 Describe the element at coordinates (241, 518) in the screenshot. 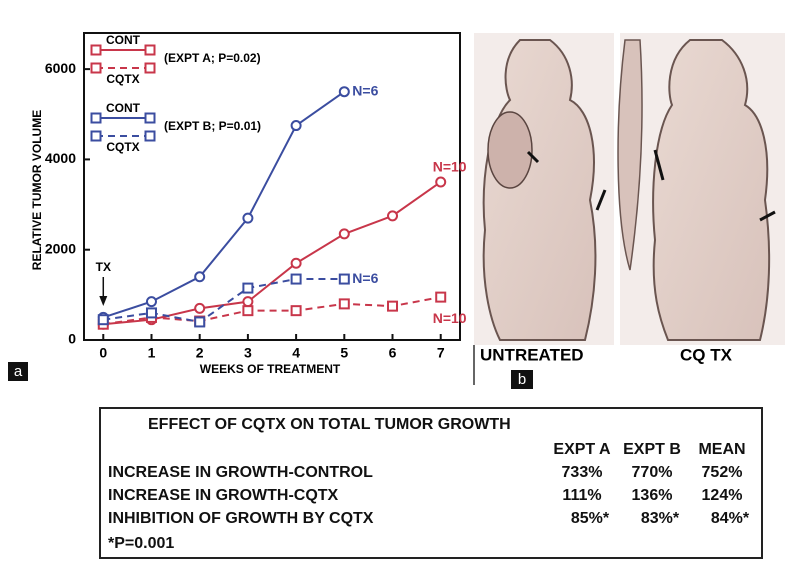

I see `row-label: INHIBITION OF GROWTH BY CQTX` at that location.